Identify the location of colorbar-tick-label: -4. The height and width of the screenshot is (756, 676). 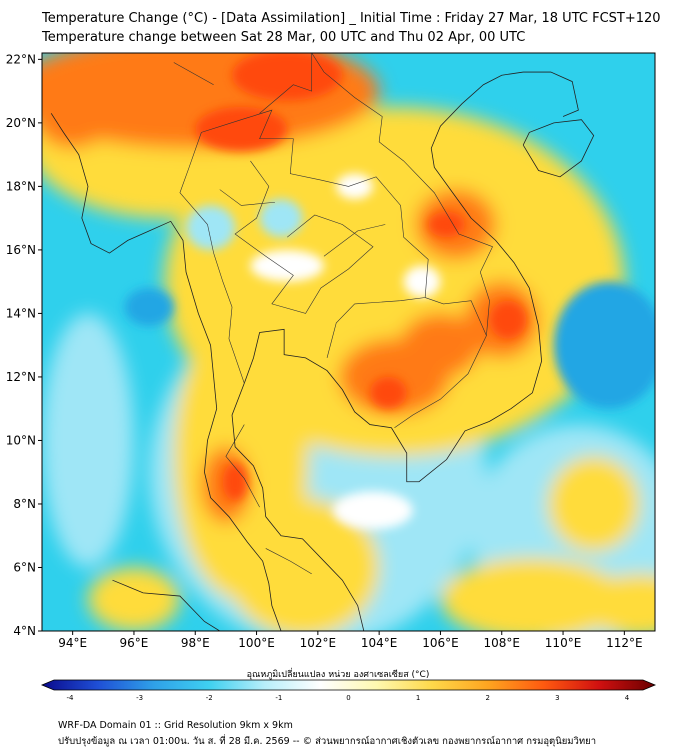
(71, 698).